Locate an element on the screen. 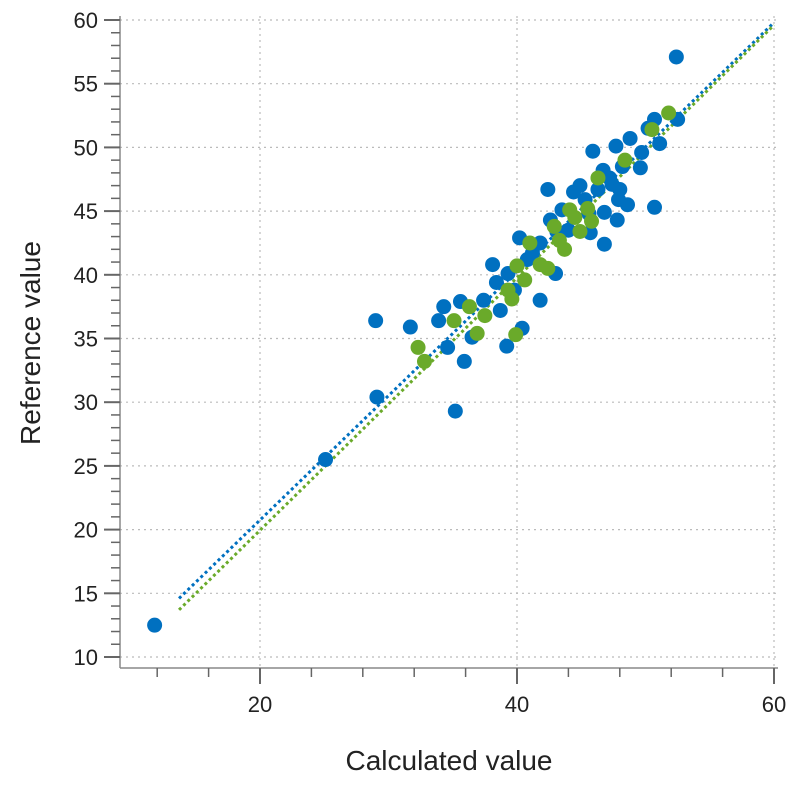 This screenshot has height=800, width=800. y-tick-label: 60 is located at coordinates (86, 20).